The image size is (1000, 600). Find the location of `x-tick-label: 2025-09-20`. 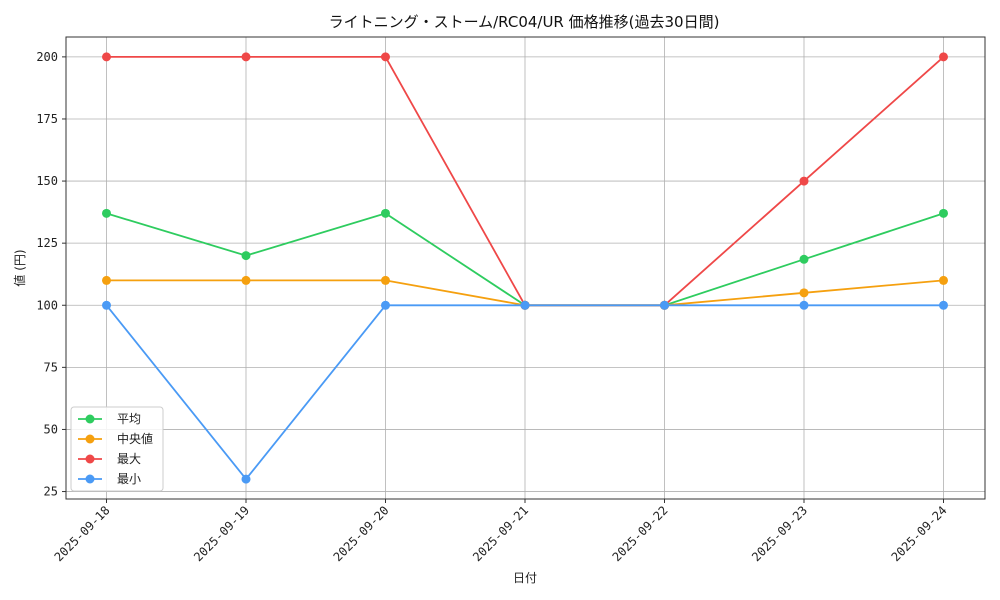

x-tick-label: 2025-09-20 is located at coordinates (361, 533).